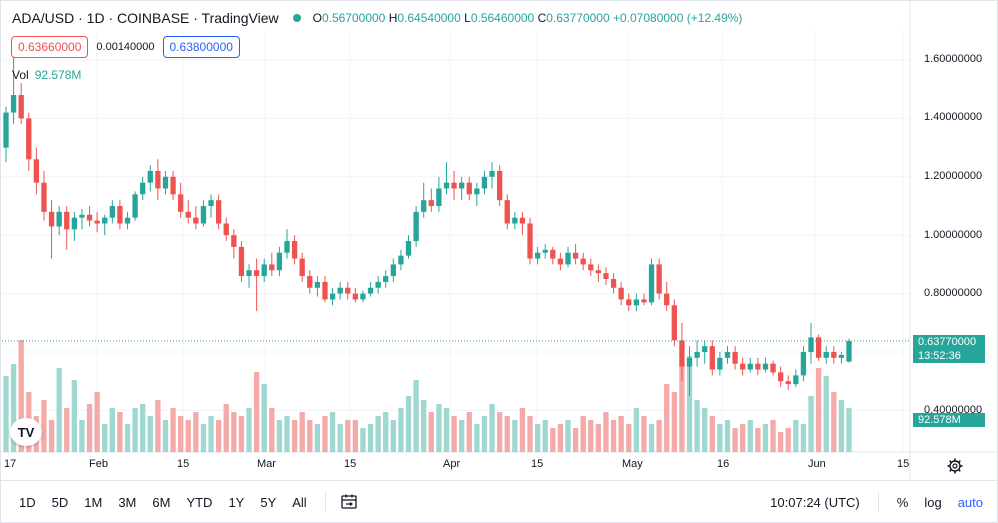  I want to click on volume-legend: Vol 92.578M, so click(46, 75).